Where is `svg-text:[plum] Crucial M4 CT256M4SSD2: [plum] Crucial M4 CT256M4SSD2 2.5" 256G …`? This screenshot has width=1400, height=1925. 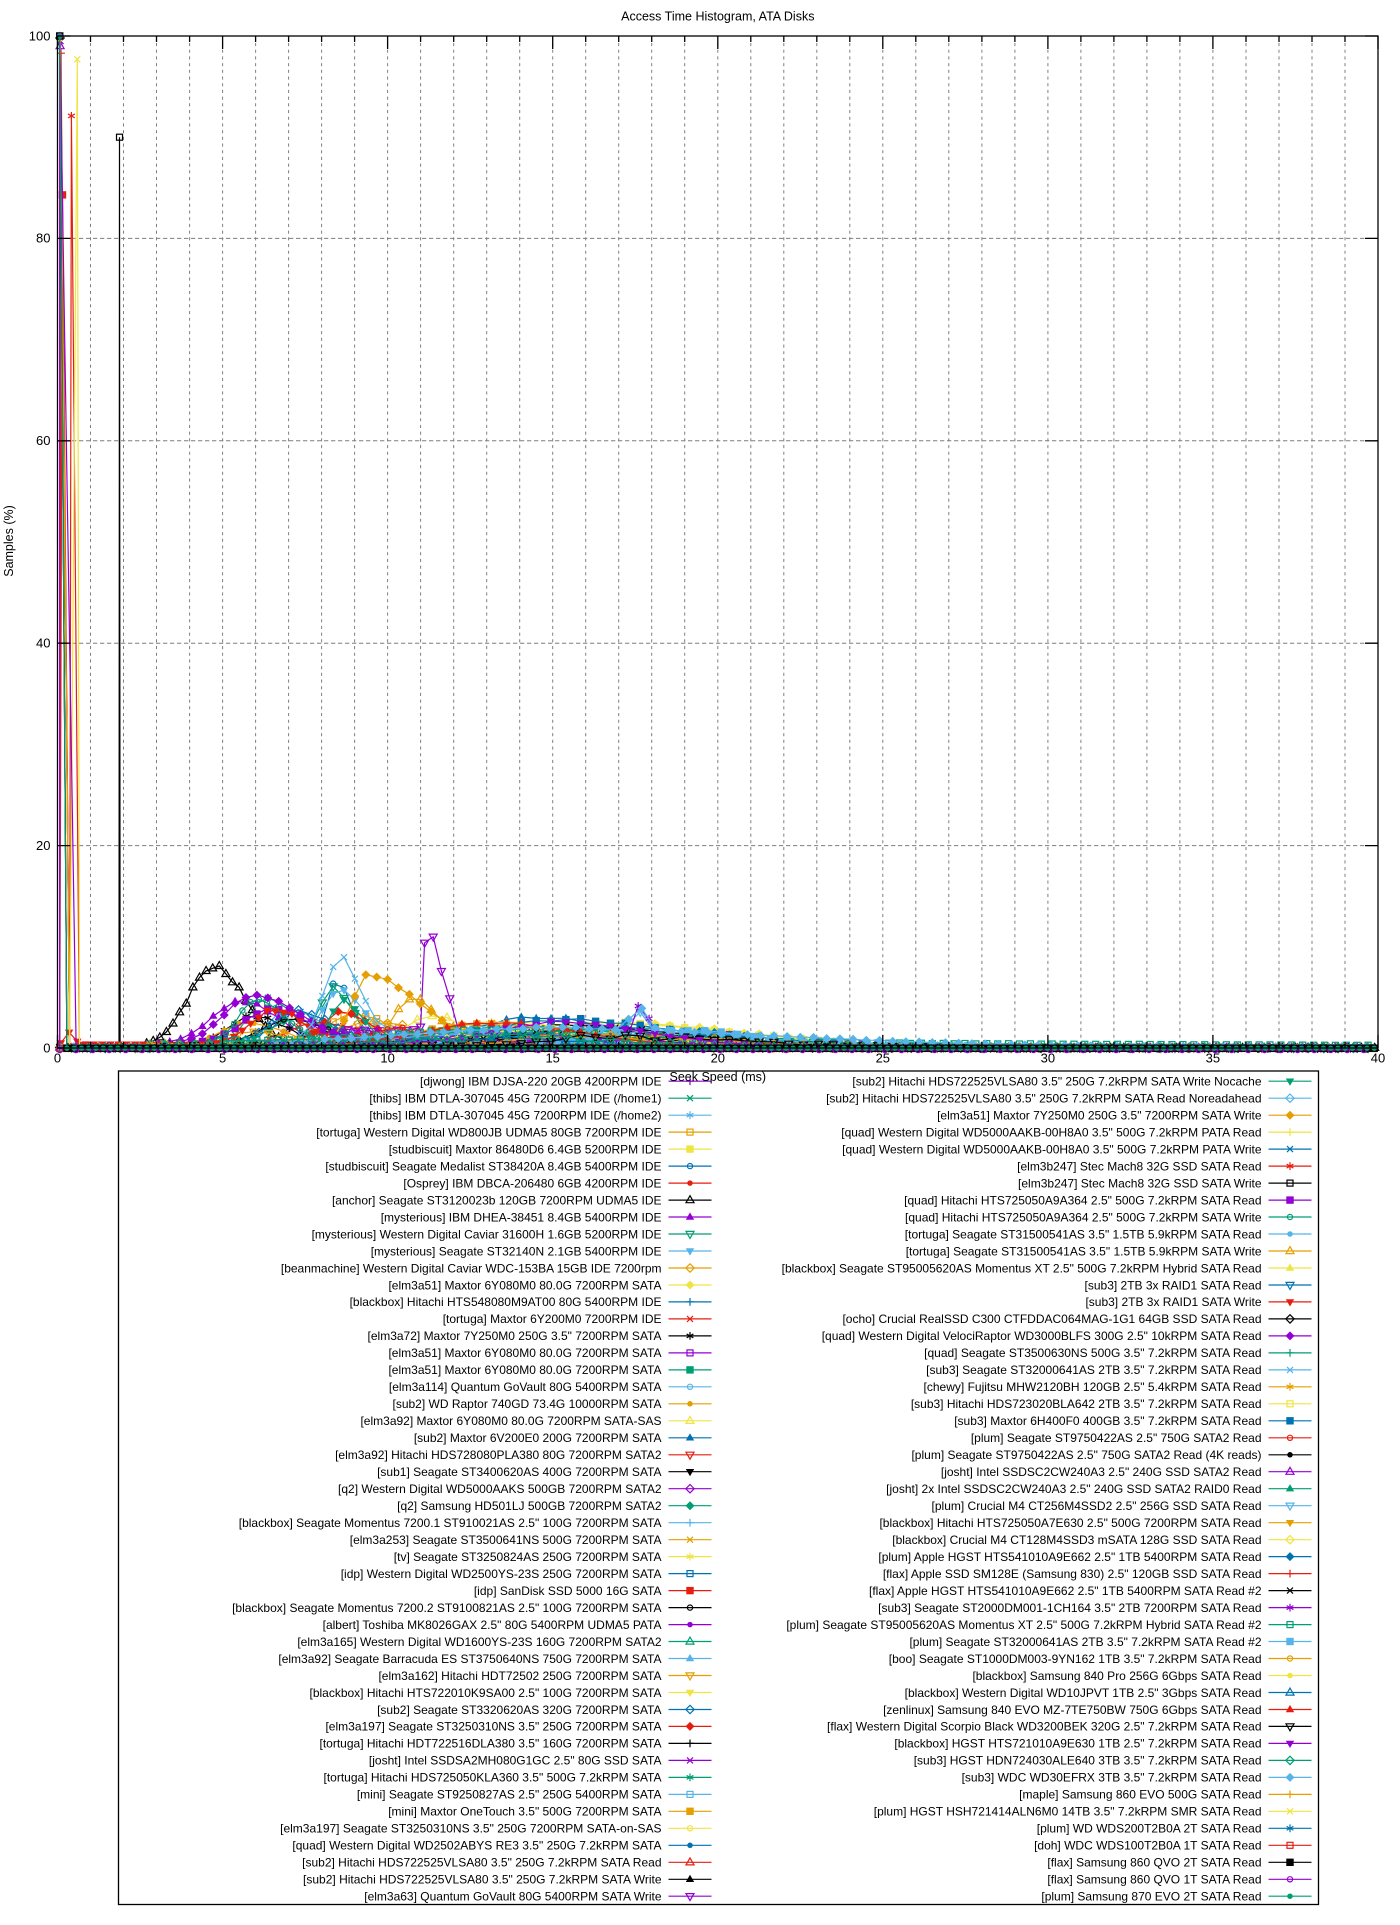 svg-text:[plum] Crucial M4 CT256M4SSD2: [plum] Crucial M4 CT256M4SSD2 2.5" 256G … is located at coordinates (1097, 1506).